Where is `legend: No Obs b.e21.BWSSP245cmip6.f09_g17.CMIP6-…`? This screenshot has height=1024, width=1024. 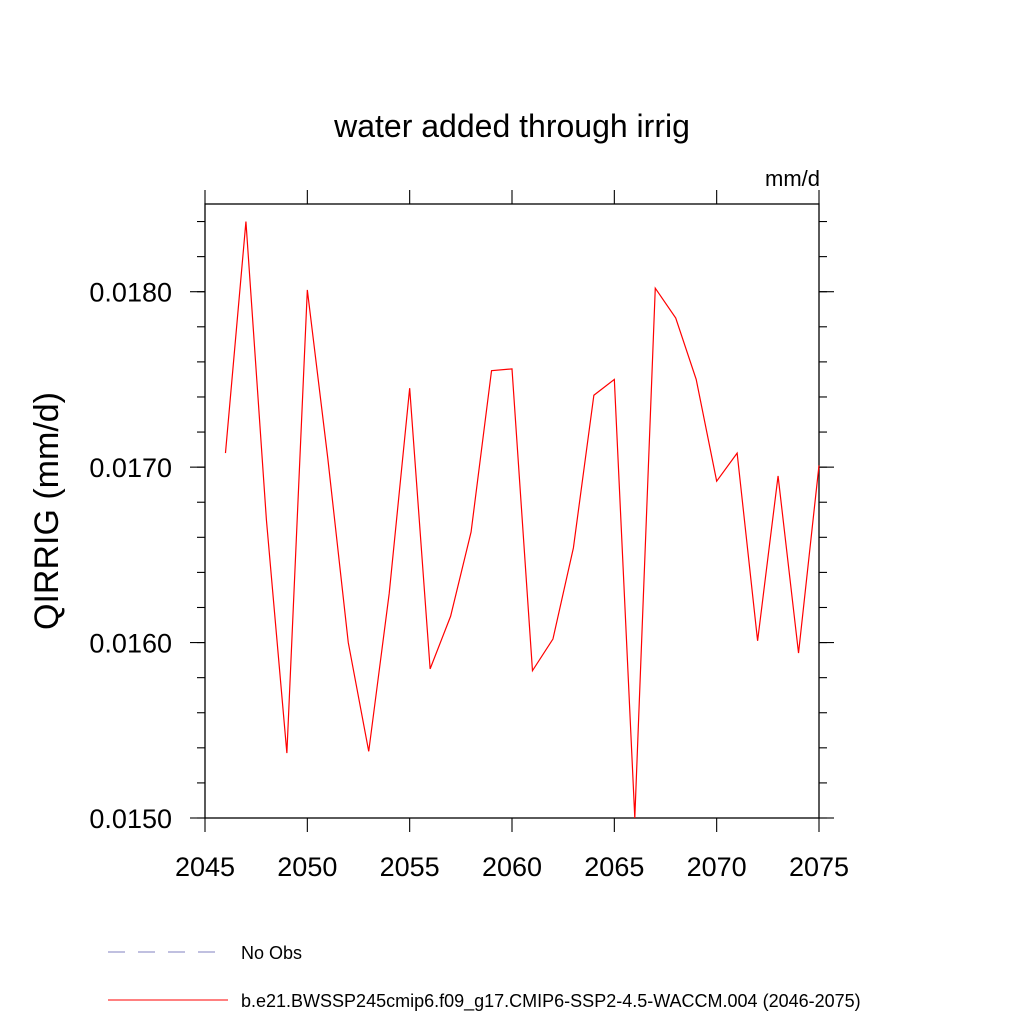
legend: No Obs b.e21.BWSSP245cmip6.f09_g17.CMIP6-… is located at coordinates (484, 977).